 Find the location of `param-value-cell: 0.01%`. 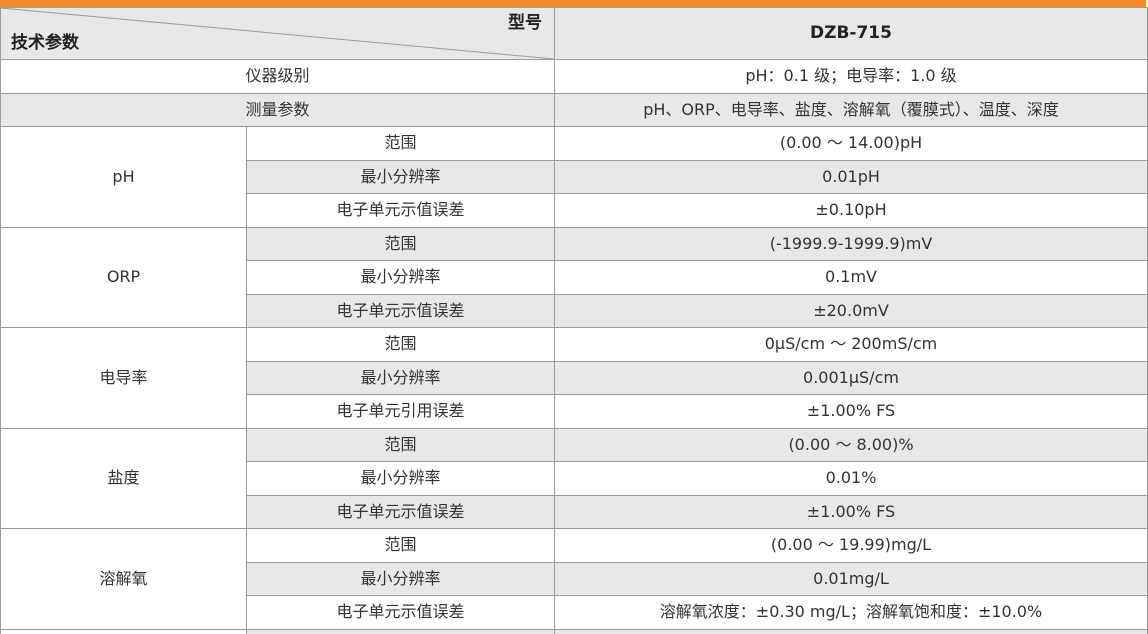

param-value-cell: 0.01% is located at coordinates (851, 478).